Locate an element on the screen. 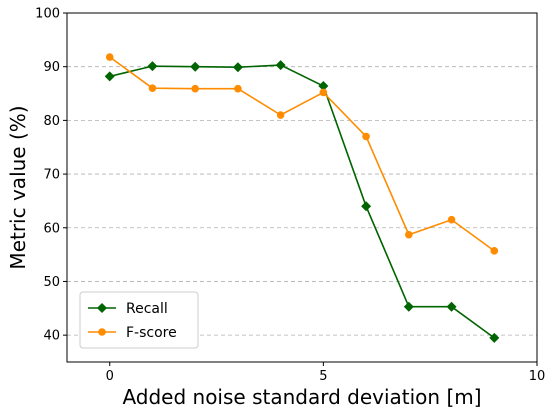 The width and height of the screenshot is (550, 416). y-tick-label: 40 is located at coordinates (51, 336).